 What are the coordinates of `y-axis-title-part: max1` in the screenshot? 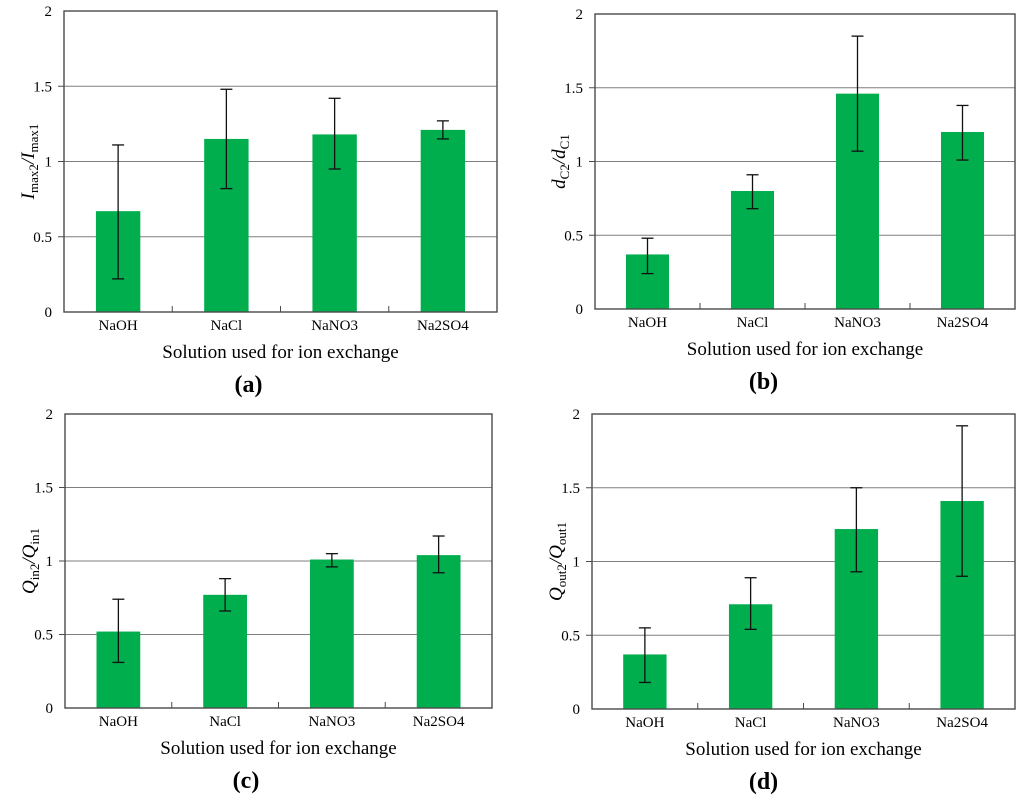 It's located at (33, 138).